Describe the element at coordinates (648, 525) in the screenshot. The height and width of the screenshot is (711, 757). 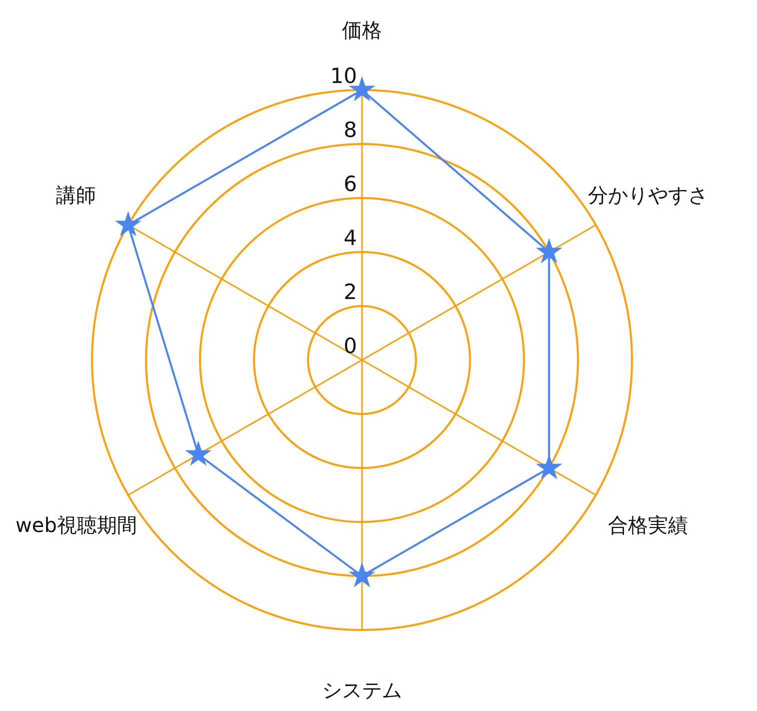
I see `spoke-label: 合格実績` at that location.